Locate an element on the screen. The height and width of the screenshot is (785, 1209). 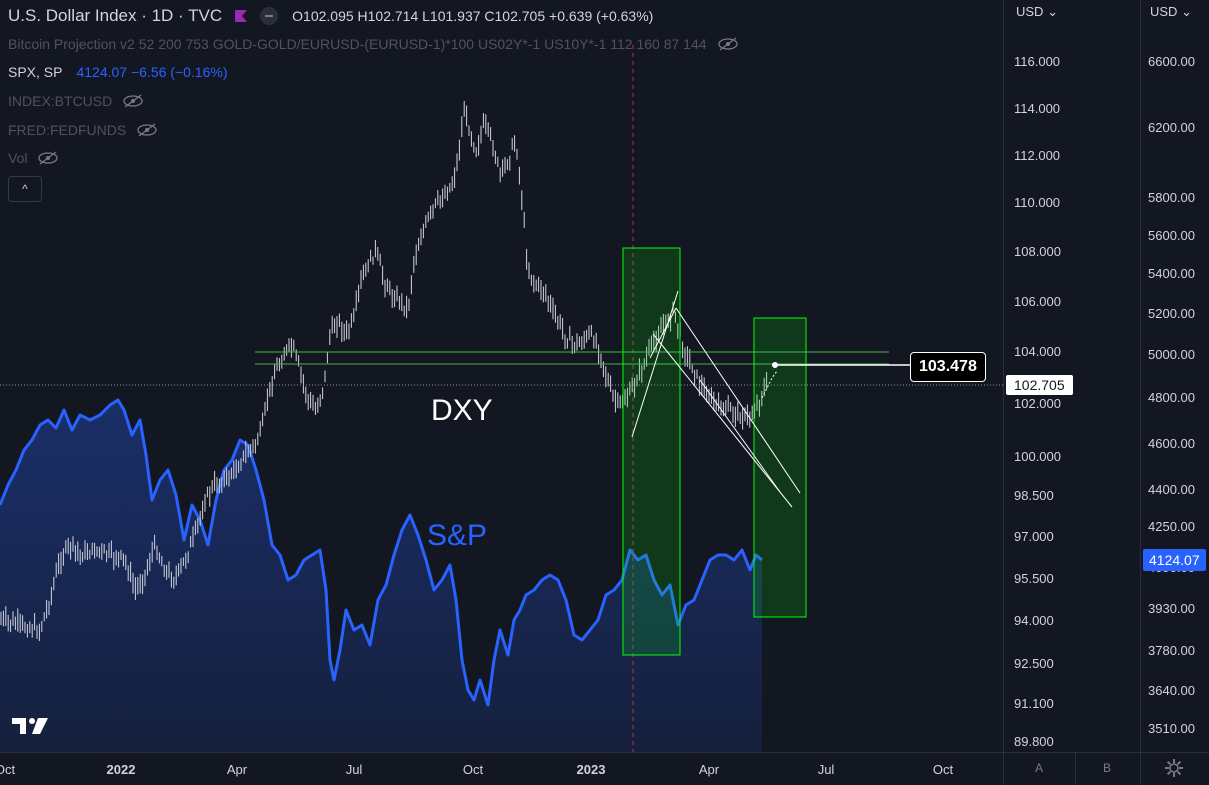
spx-axis-tick: 5600.00 is located at coordinates (1171, 235).